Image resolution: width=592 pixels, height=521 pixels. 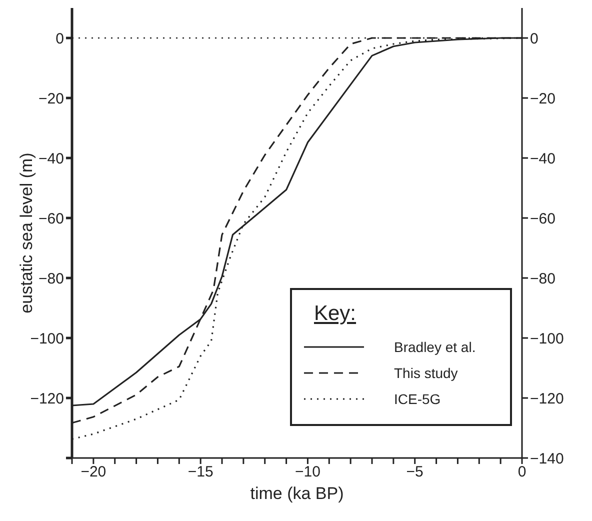 I want to click on legend-label: ICE-5G, so click(x=417, y=399).